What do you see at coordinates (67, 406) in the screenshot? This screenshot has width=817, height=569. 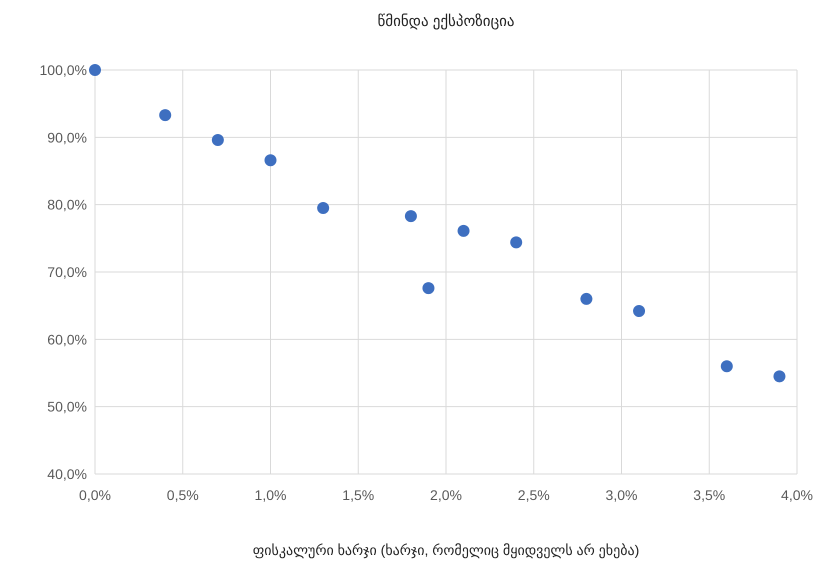 I see `y-tick-label: 50,0%` at bounding box center [67, 406].